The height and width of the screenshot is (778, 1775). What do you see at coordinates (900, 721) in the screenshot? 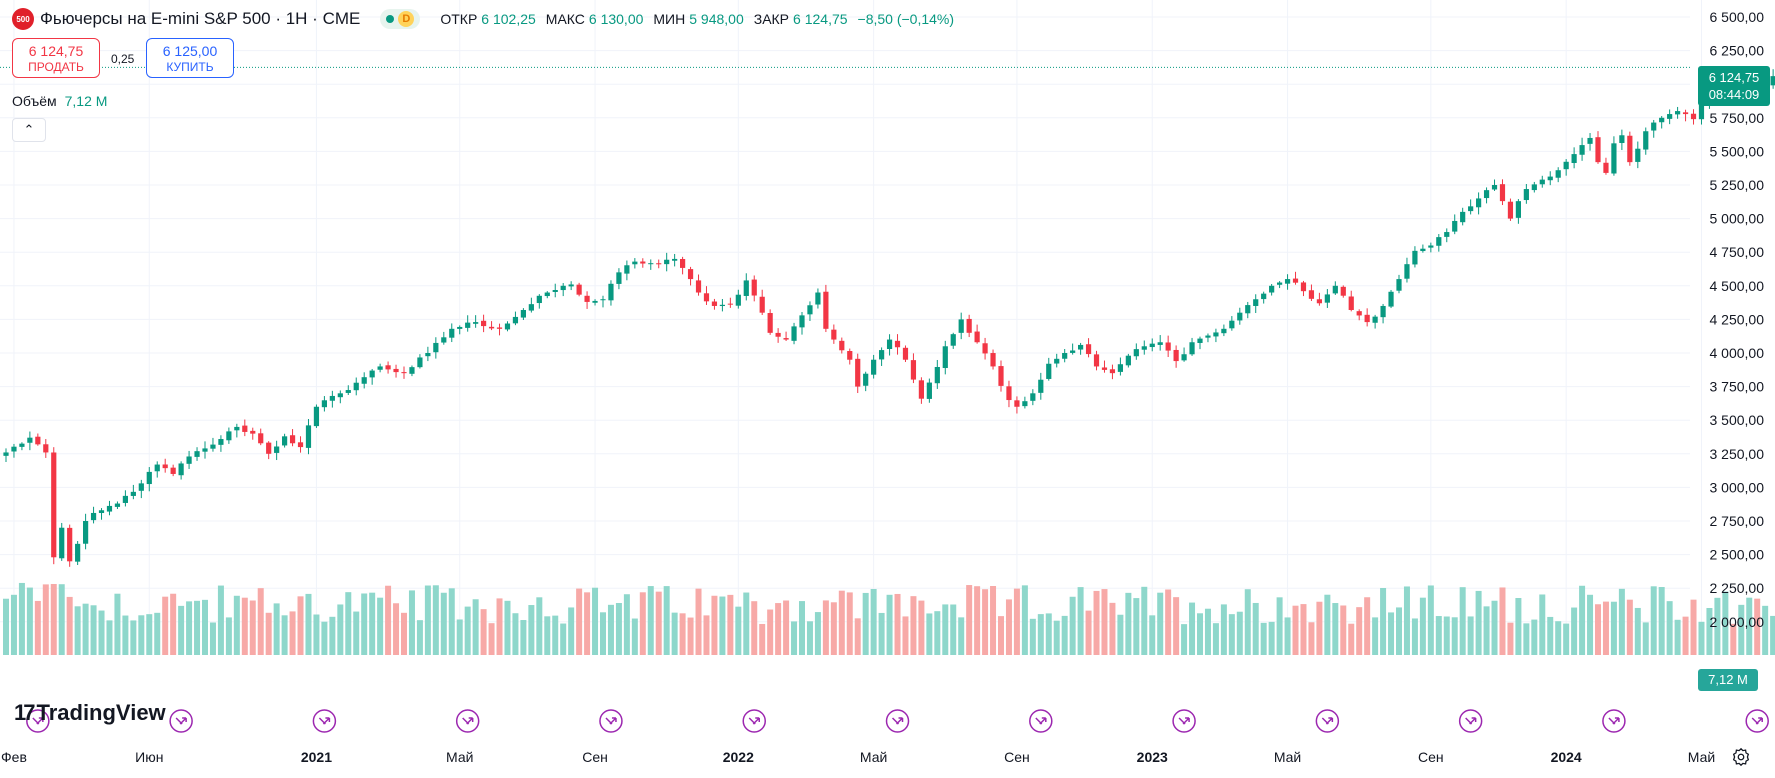
I see `event-markers` at bounding box center [900, 721].